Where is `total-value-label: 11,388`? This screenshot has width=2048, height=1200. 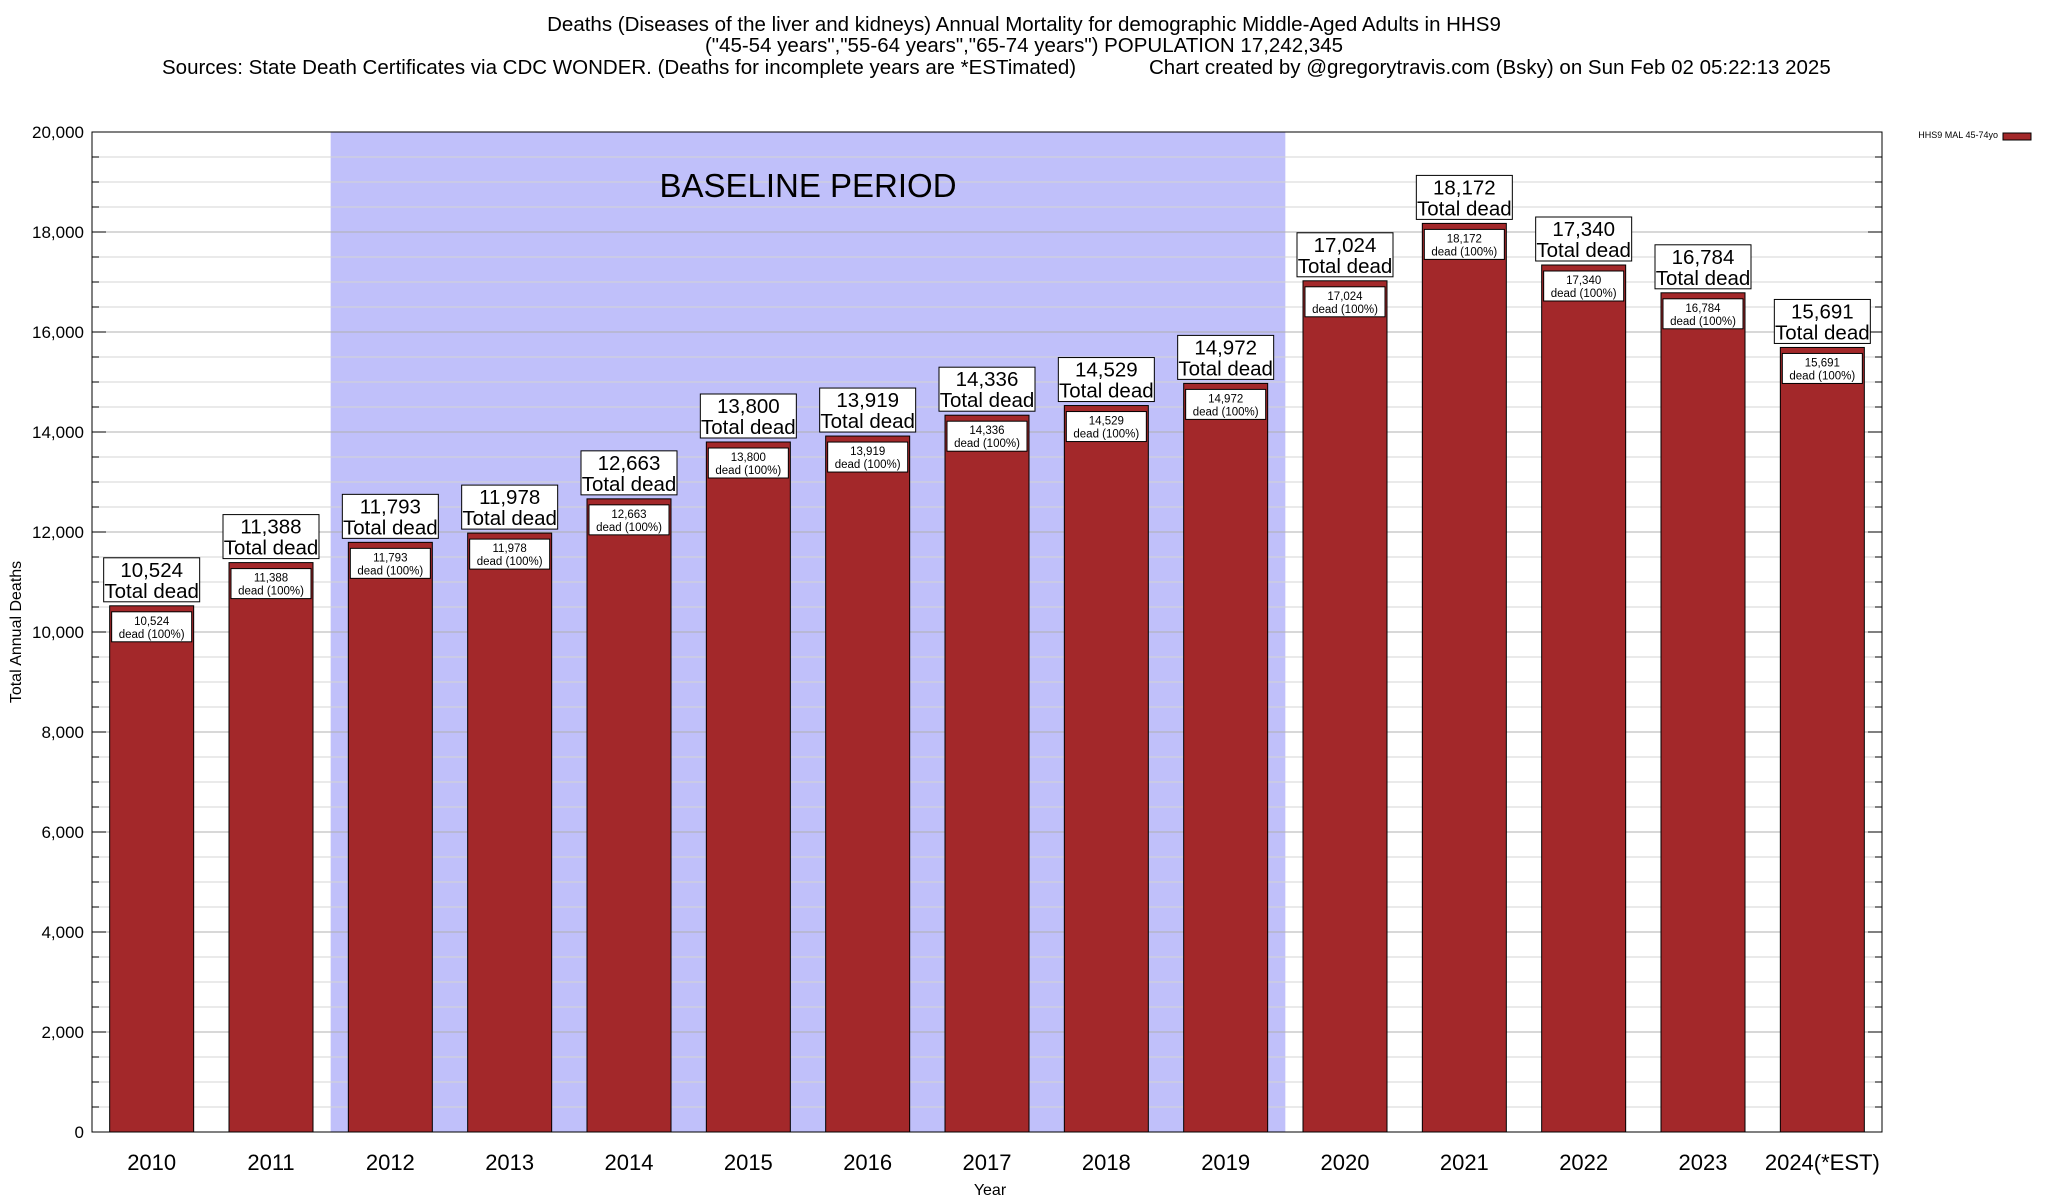
total-value-label: 11,388 is located at coordinates (270, 527).